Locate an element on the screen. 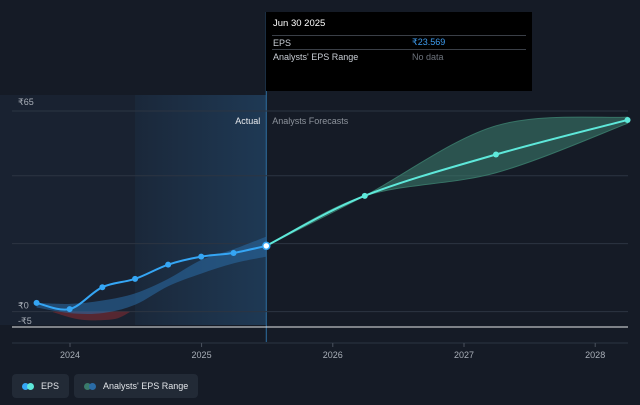 The image size is (640, 405). y-tick-label: ₹65 is located at coordinates (26, 102).